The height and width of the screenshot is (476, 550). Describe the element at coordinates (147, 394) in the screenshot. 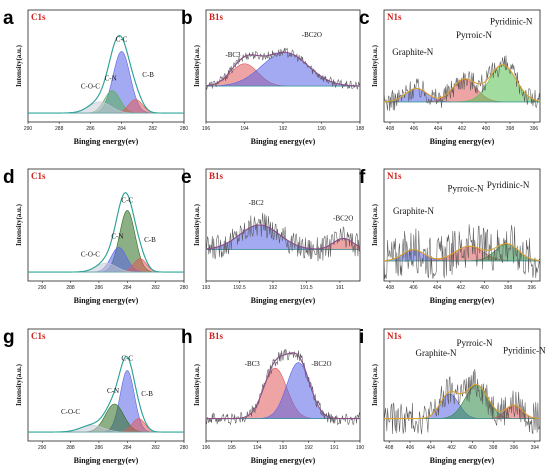

I see `peak-label-c-b: C-B` at that location.